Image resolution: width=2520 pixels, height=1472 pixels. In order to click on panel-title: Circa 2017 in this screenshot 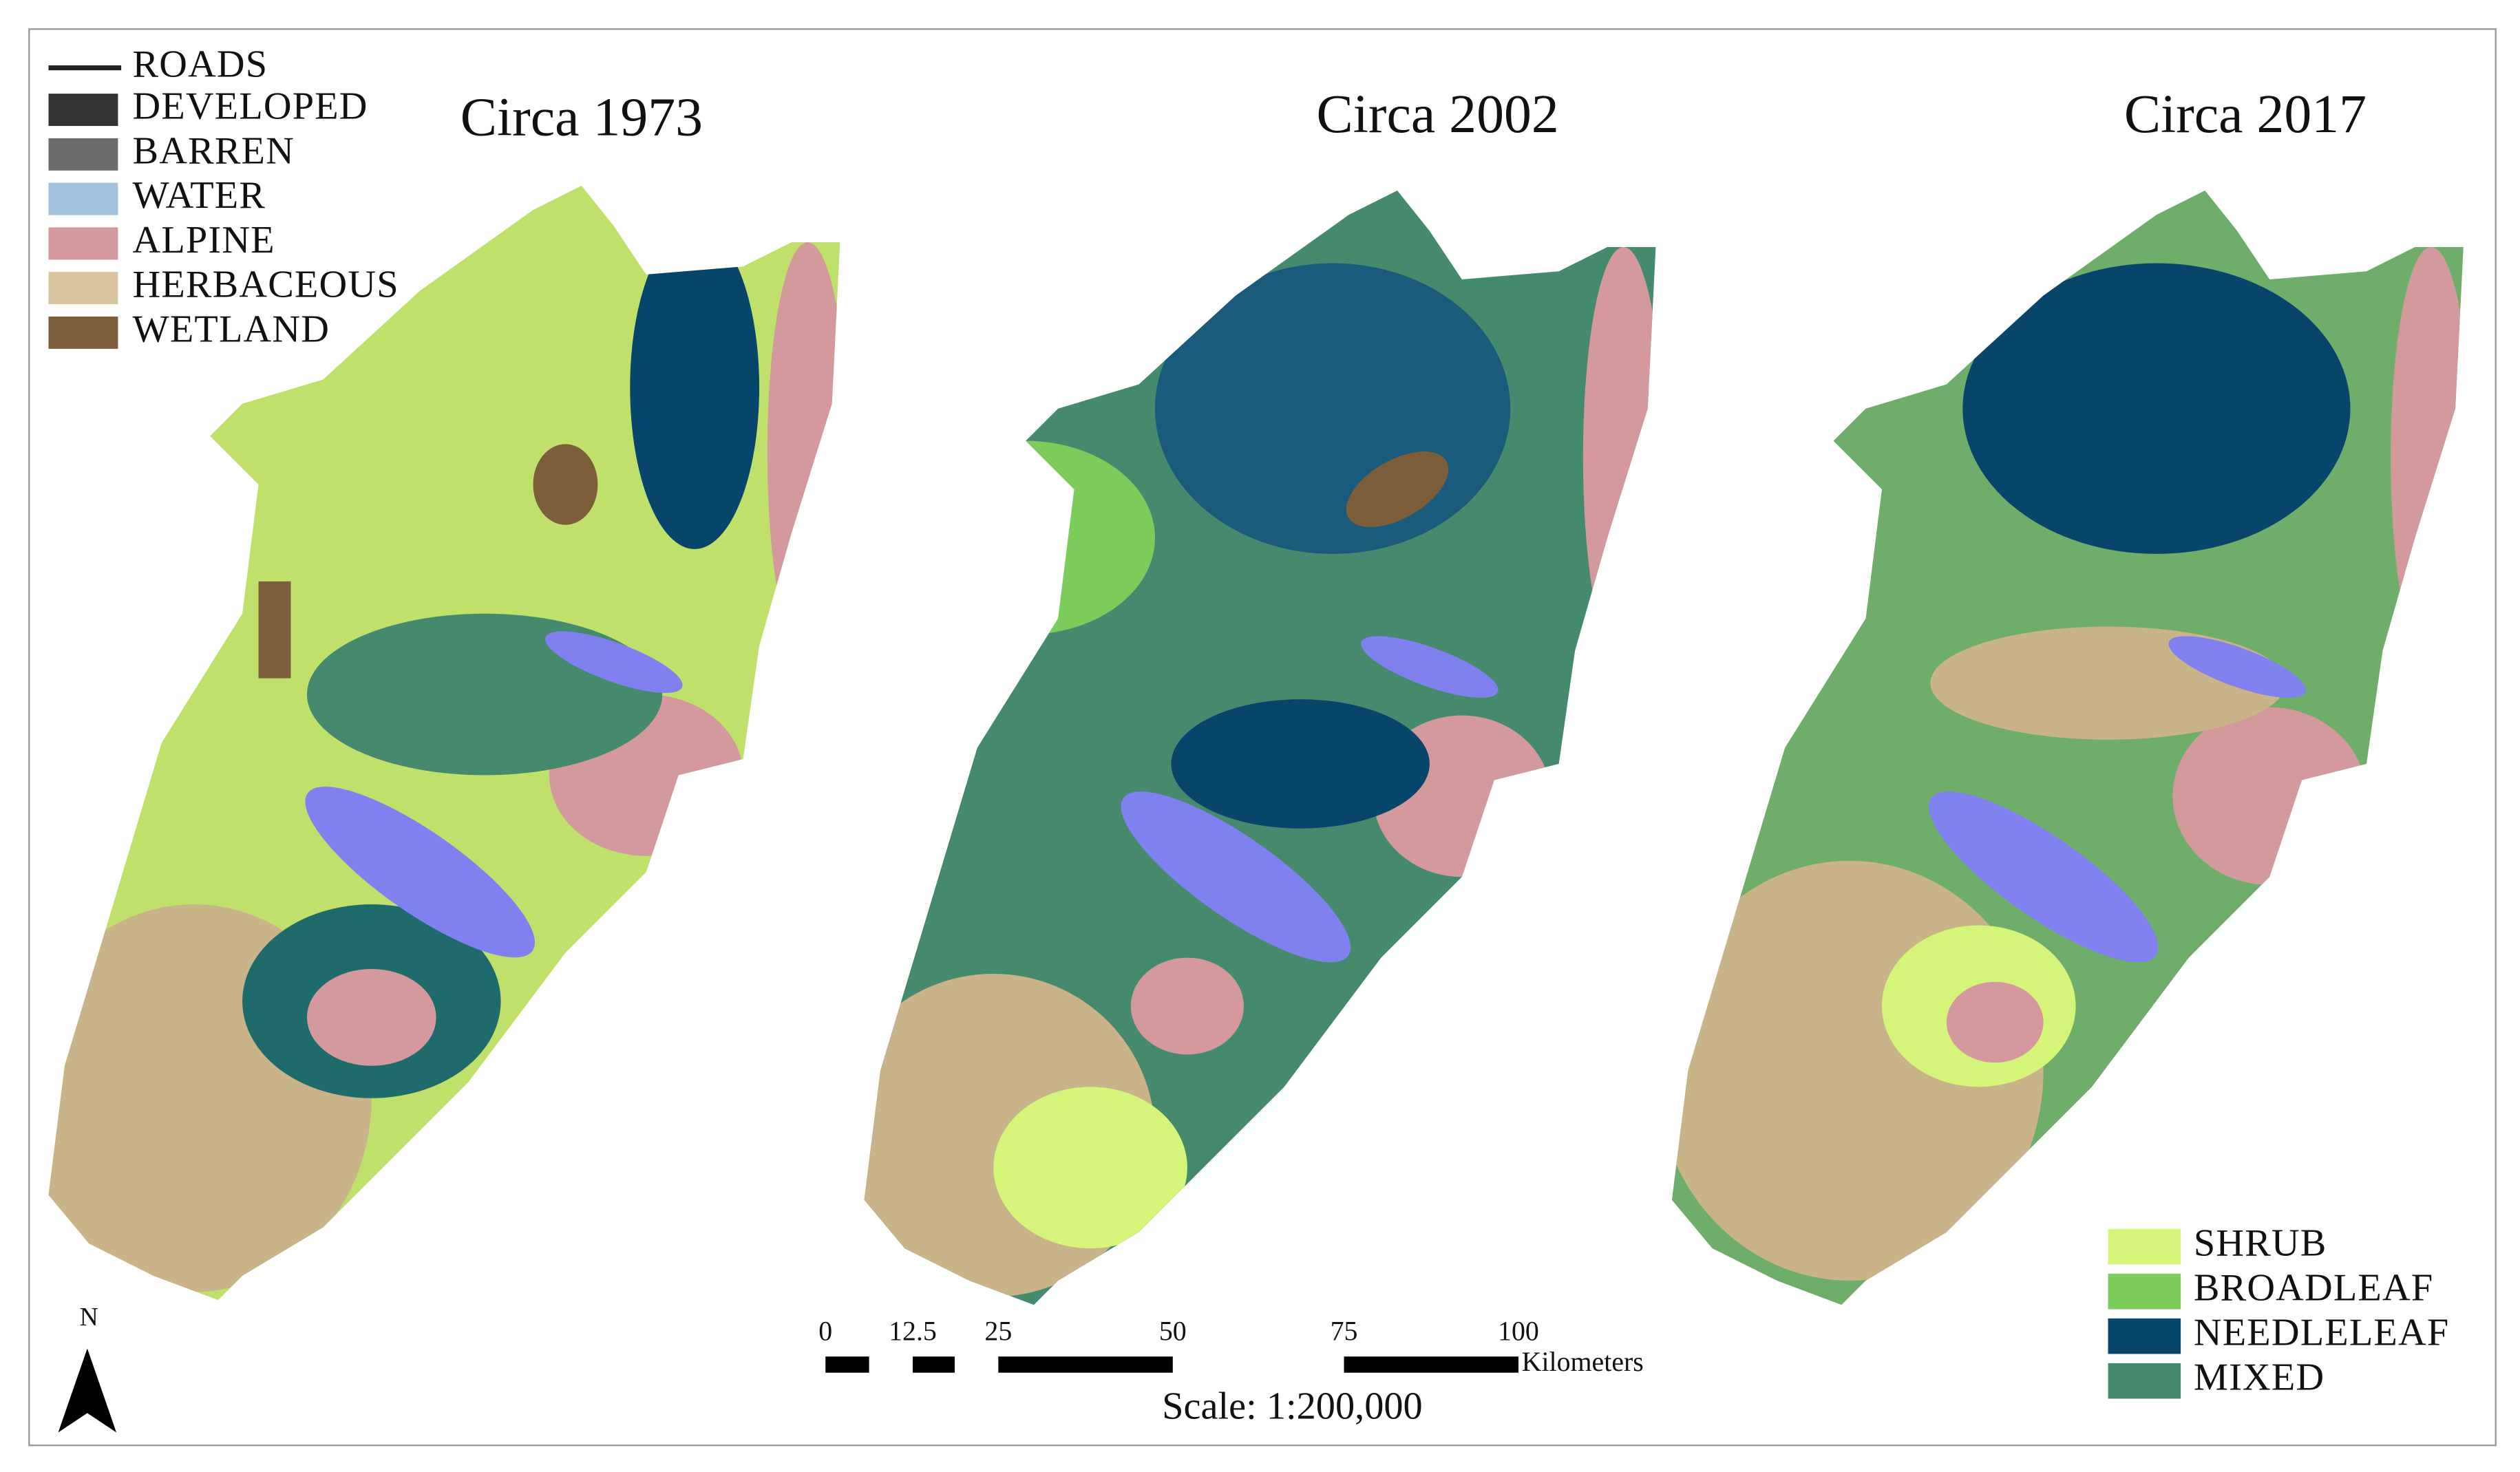, I will do `click(2245, 115)`.